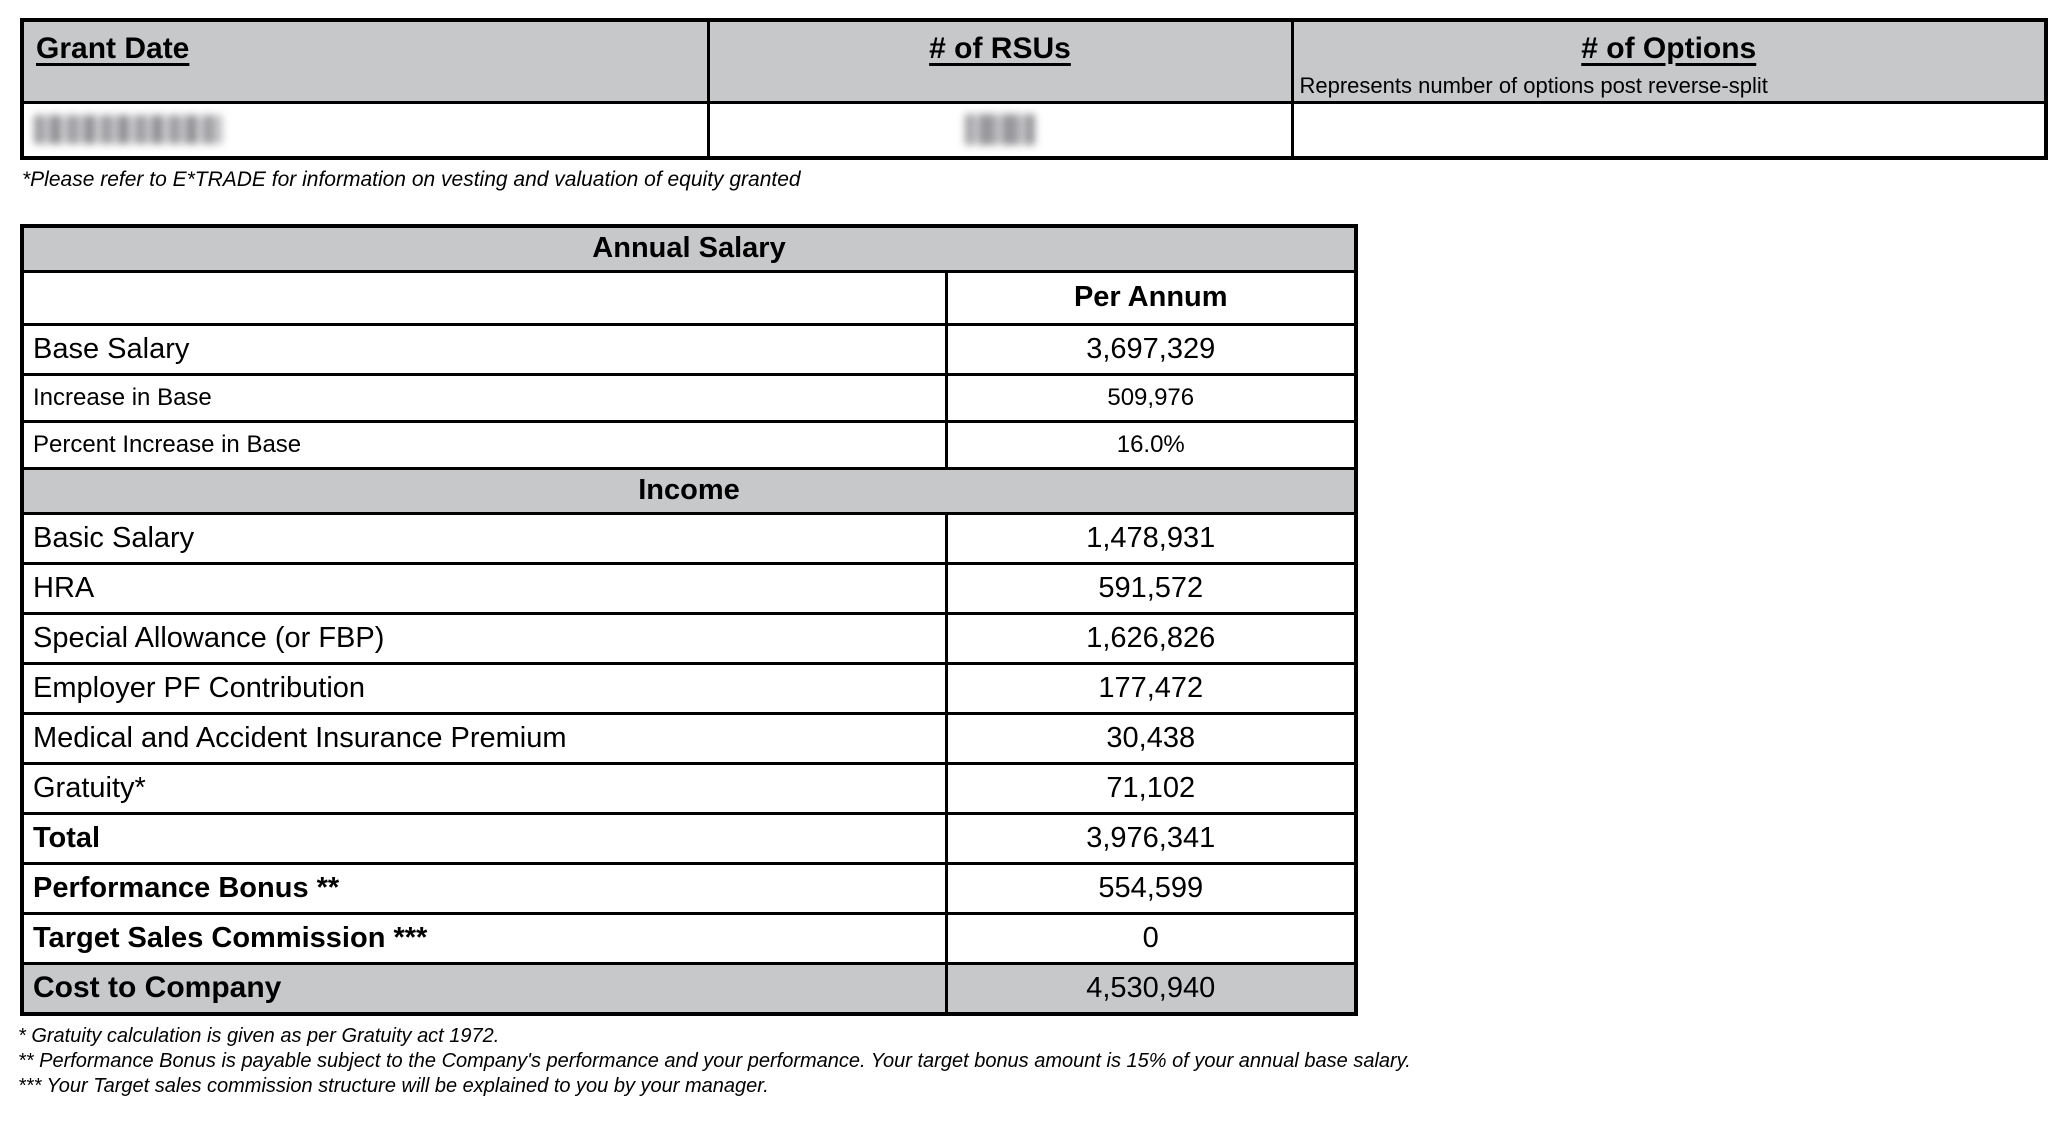 The width and height of the screenshot is (2048, 1143). I want to click on row-label: Cost to Company, so click(484, 988).